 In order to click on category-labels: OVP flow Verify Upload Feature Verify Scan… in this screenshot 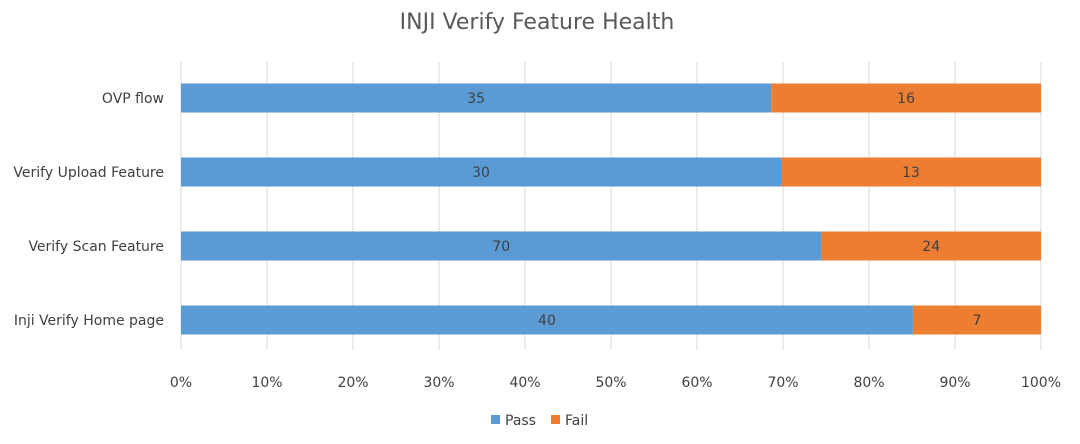, I will do `click(88, 210)`.